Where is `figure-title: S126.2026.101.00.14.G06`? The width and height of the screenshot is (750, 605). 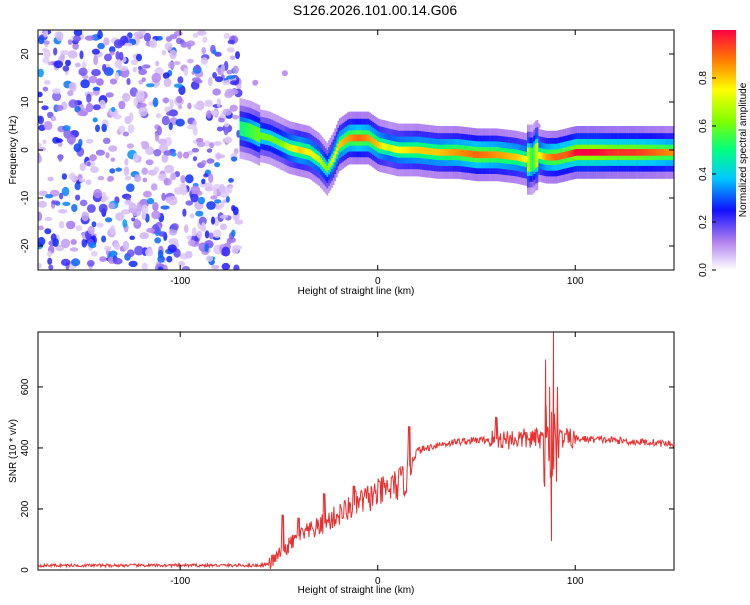 figure-title: S126.2026.101.00.14.G06 is located at coordinates (375, 10).